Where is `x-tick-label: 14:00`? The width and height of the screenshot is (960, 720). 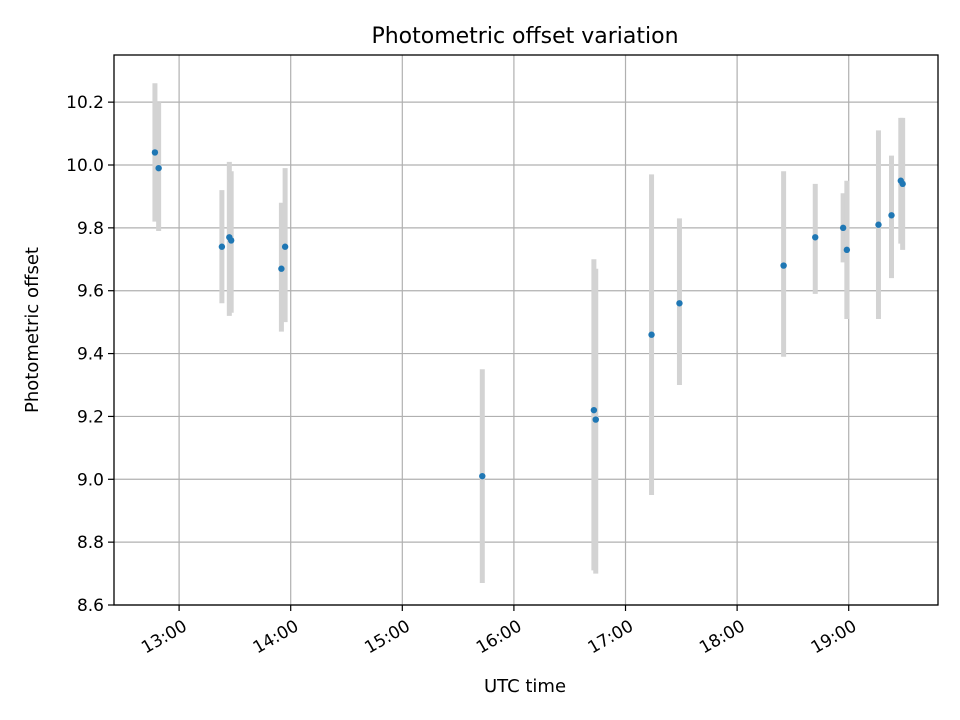
x-tick-label: 14:00 is located at coordinates (276, 637).